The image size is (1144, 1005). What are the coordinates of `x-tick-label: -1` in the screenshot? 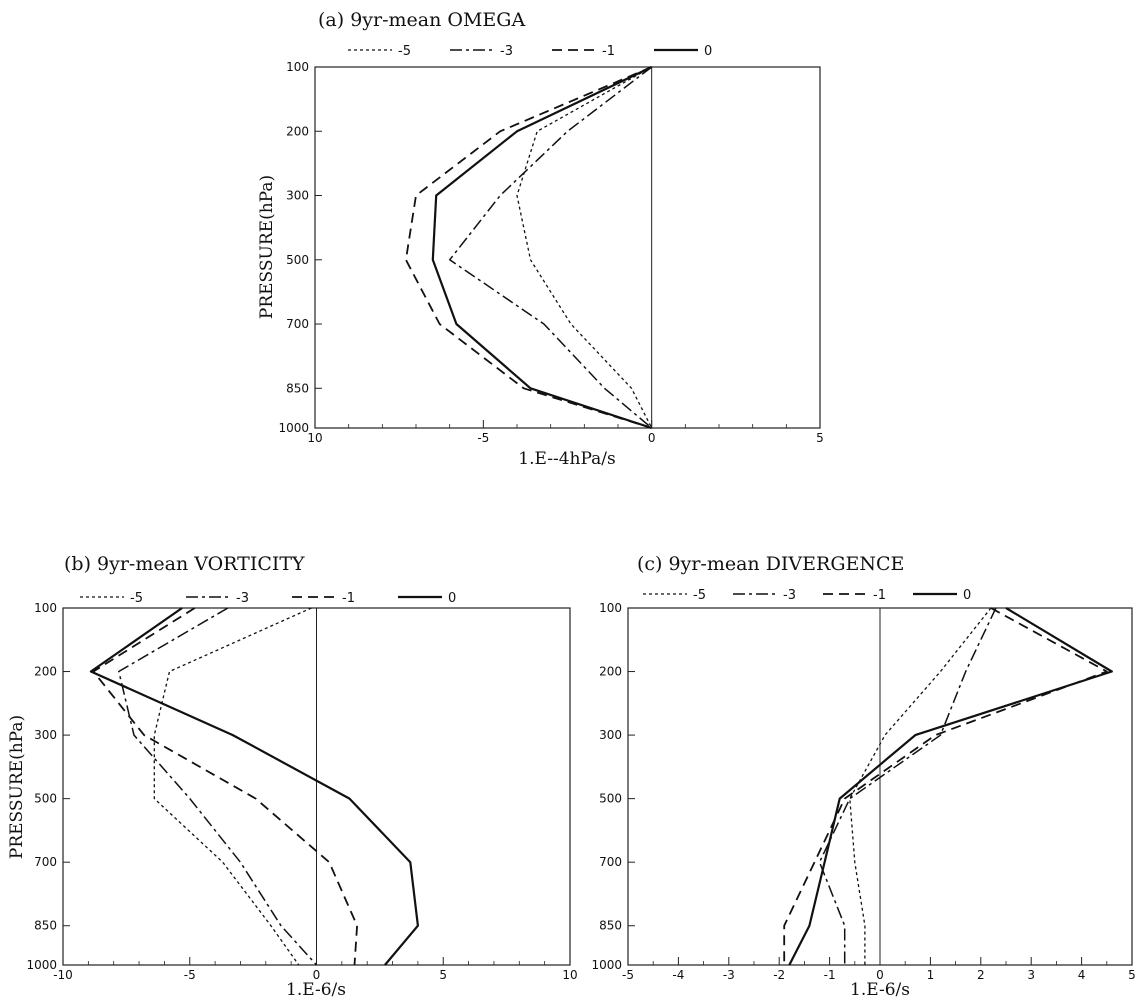 It's located at (830, 975).